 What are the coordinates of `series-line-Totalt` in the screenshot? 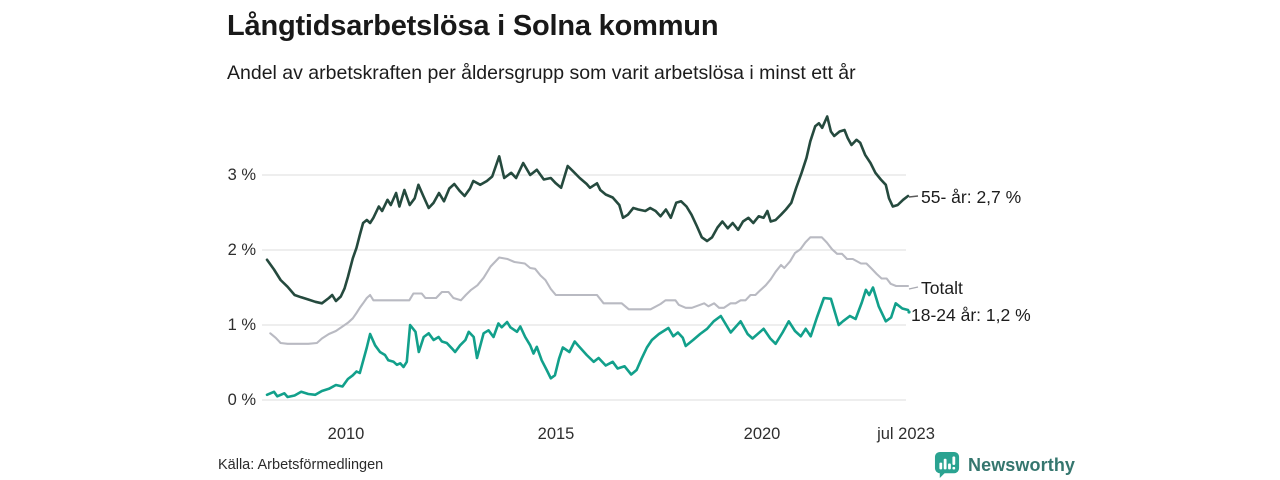 It's located at (589, 290).